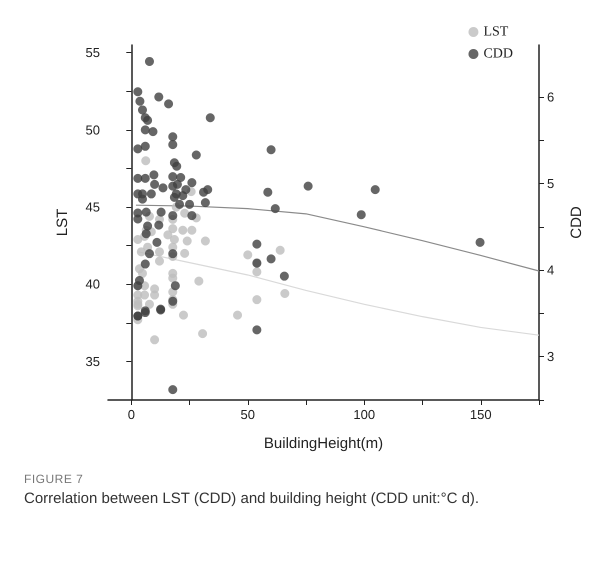  What do you see at coordinates (93, 284) in the screenshot?
I see `y-tick-label: 40` at bounding box center [93, 284].